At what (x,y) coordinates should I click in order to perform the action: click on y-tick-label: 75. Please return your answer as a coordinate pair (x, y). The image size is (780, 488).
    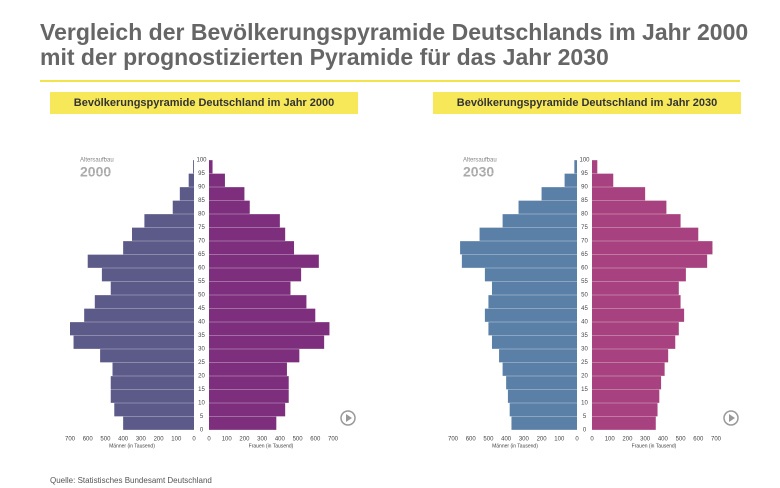
    Looking at the image, I should click on (201, 228).